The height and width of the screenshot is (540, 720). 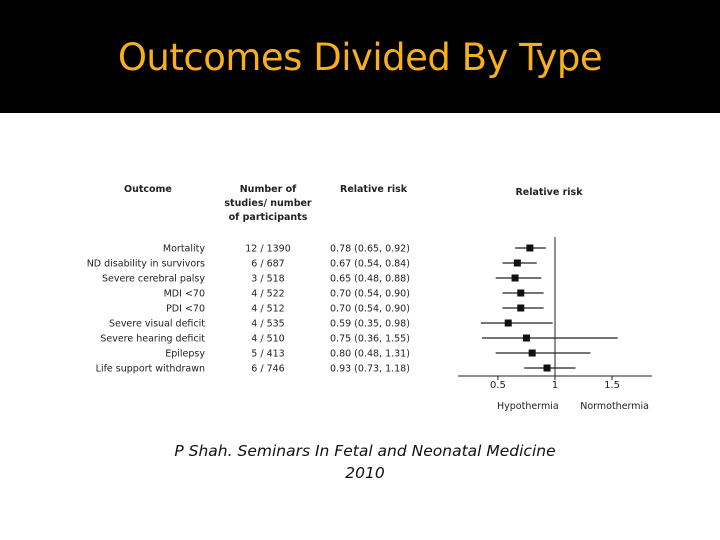 What do you see at coordinates (184, 249) in the screenshot?
I see `outcome-label: Mortality` at bounding box center [184, 249].